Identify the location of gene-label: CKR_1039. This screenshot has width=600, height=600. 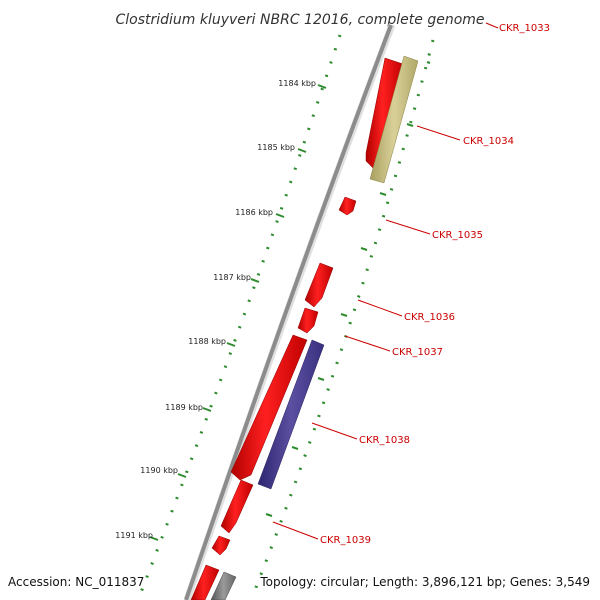
(345, 540).